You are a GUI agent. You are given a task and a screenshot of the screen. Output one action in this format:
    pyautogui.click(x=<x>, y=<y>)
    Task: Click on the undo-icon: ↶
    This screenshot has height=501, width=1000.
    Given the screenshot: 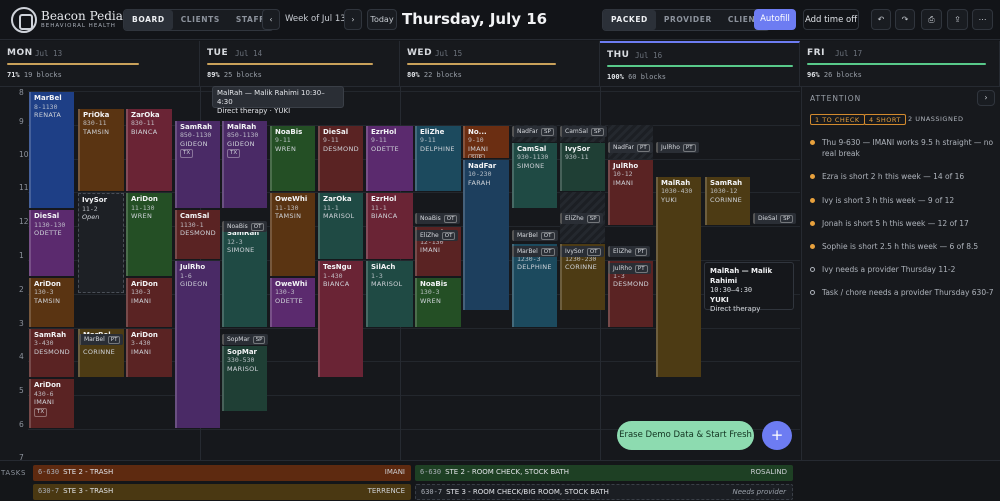 What is the action you would take?
    pyautogui.click(x=881, y=19)
    